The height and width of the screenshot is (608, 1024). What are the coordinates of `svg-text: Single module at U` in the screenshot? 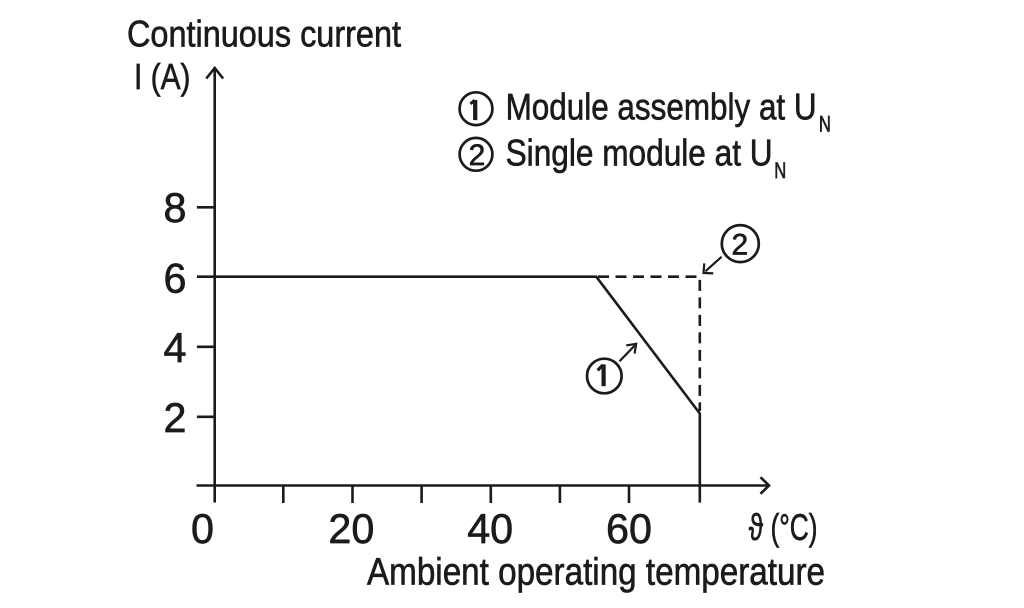 It's located at (639, 153).